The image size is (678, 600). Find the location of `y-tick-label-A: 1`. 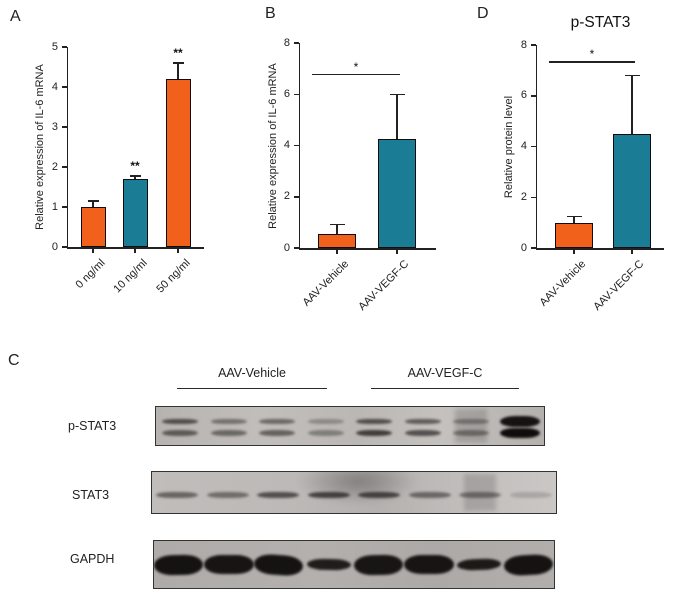

y-tick-label-A: 1 is located at coordinates (54, 206).